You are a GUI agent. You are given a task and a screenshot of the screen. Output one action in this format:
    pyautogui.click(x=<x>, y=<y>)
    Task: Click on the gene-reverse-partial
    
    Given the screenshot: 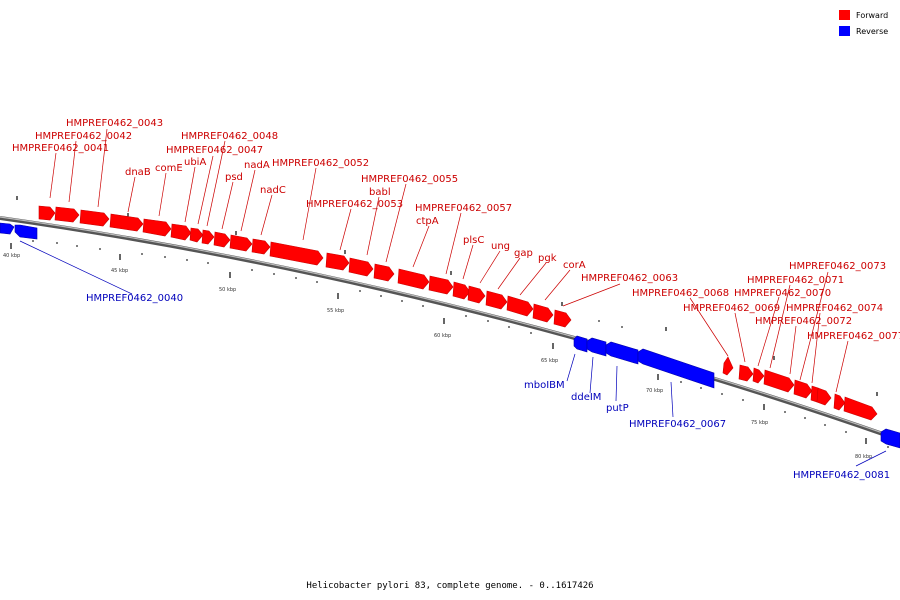 What is the action you would take?
    pyautogui.click(x=7, y=228)
    